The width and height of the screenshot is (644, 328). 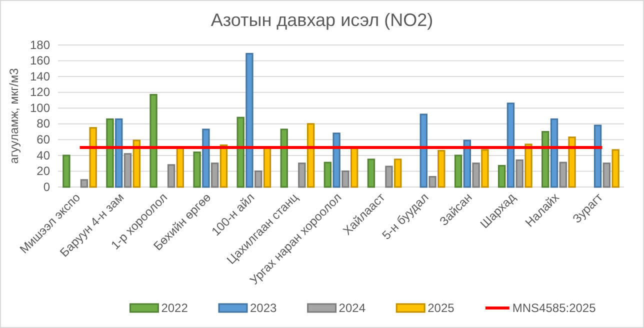 I want to click on y-axis-title: агууламж, мкг/м3, so click(x=14, y=116).